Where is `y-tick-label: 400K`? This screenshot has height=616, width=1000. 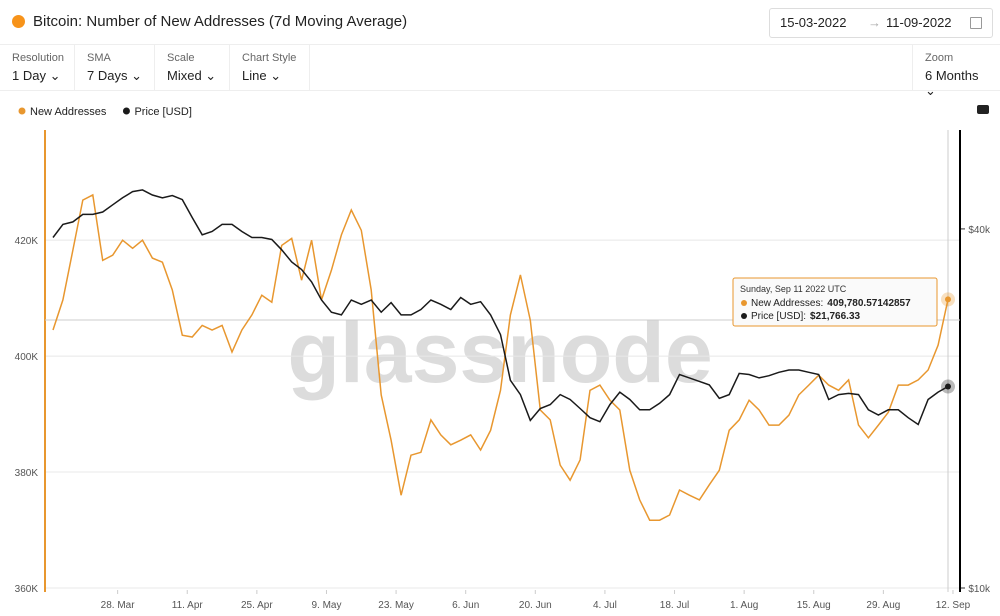
y-tick-label: 400K is located at coordinates (27, 357).